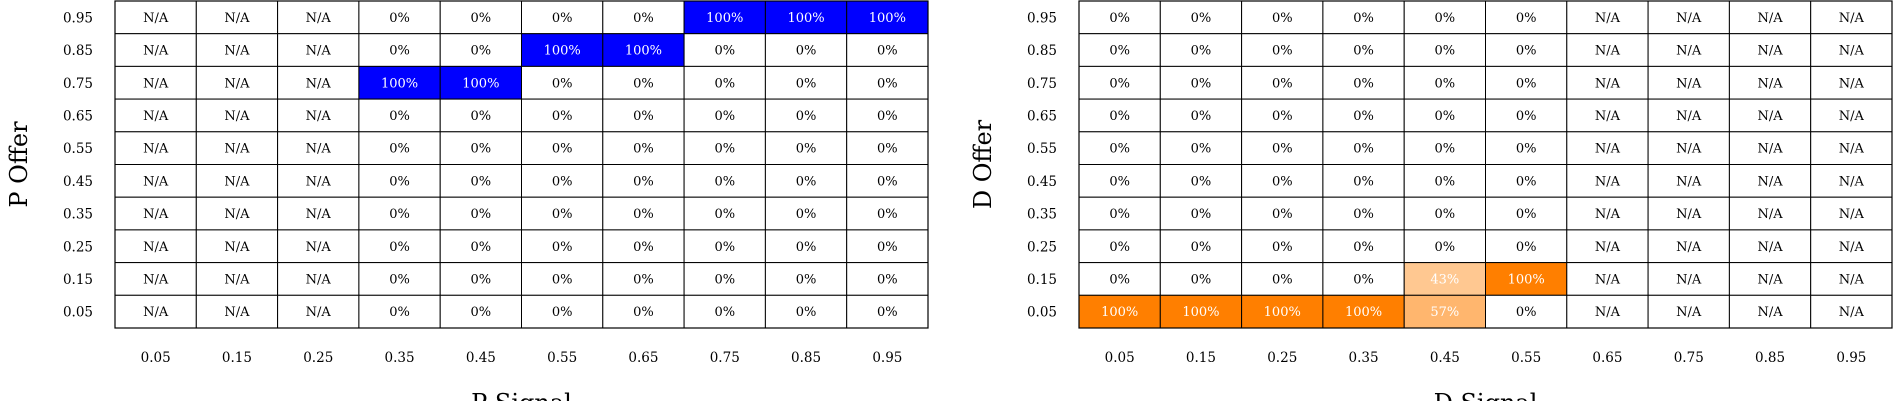  I want to click on d-cell-r5-c6, so click(1607, 181).